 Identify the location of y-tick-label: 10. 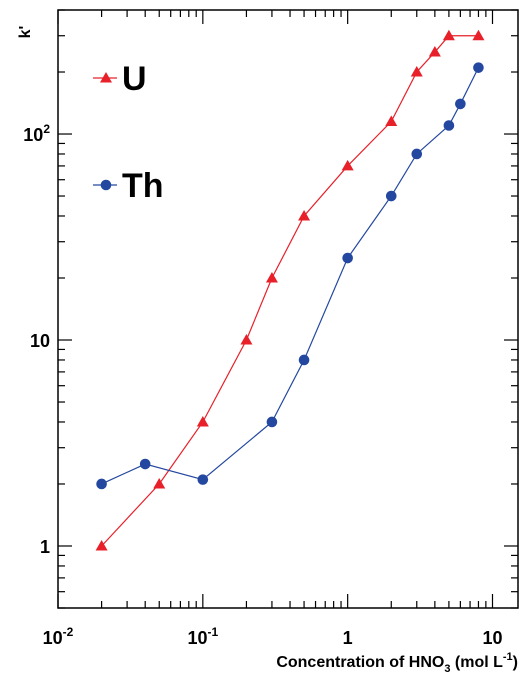
(40, 341).